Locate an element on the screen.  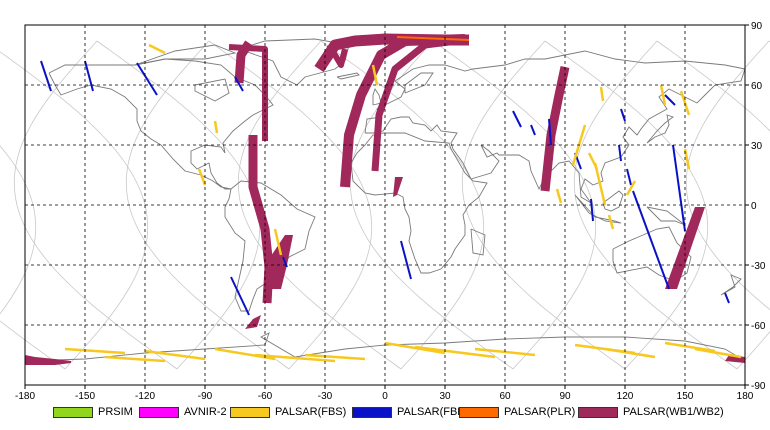
x-tick-label: 30 is located at coordinates (445, 396).